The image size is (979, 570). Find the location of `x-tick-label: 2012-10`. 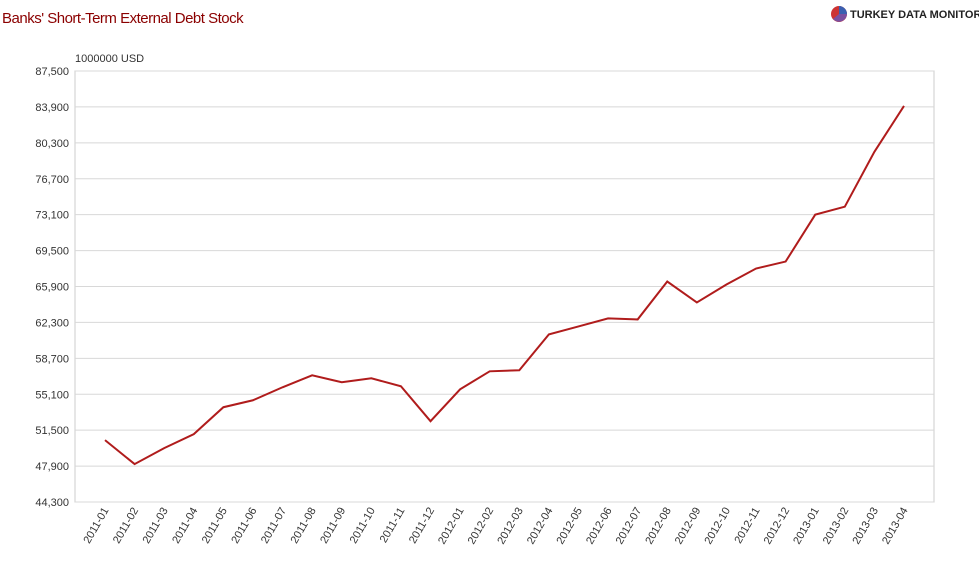

x-tick-label: 2012-10 is located at coordinates (717, 526).